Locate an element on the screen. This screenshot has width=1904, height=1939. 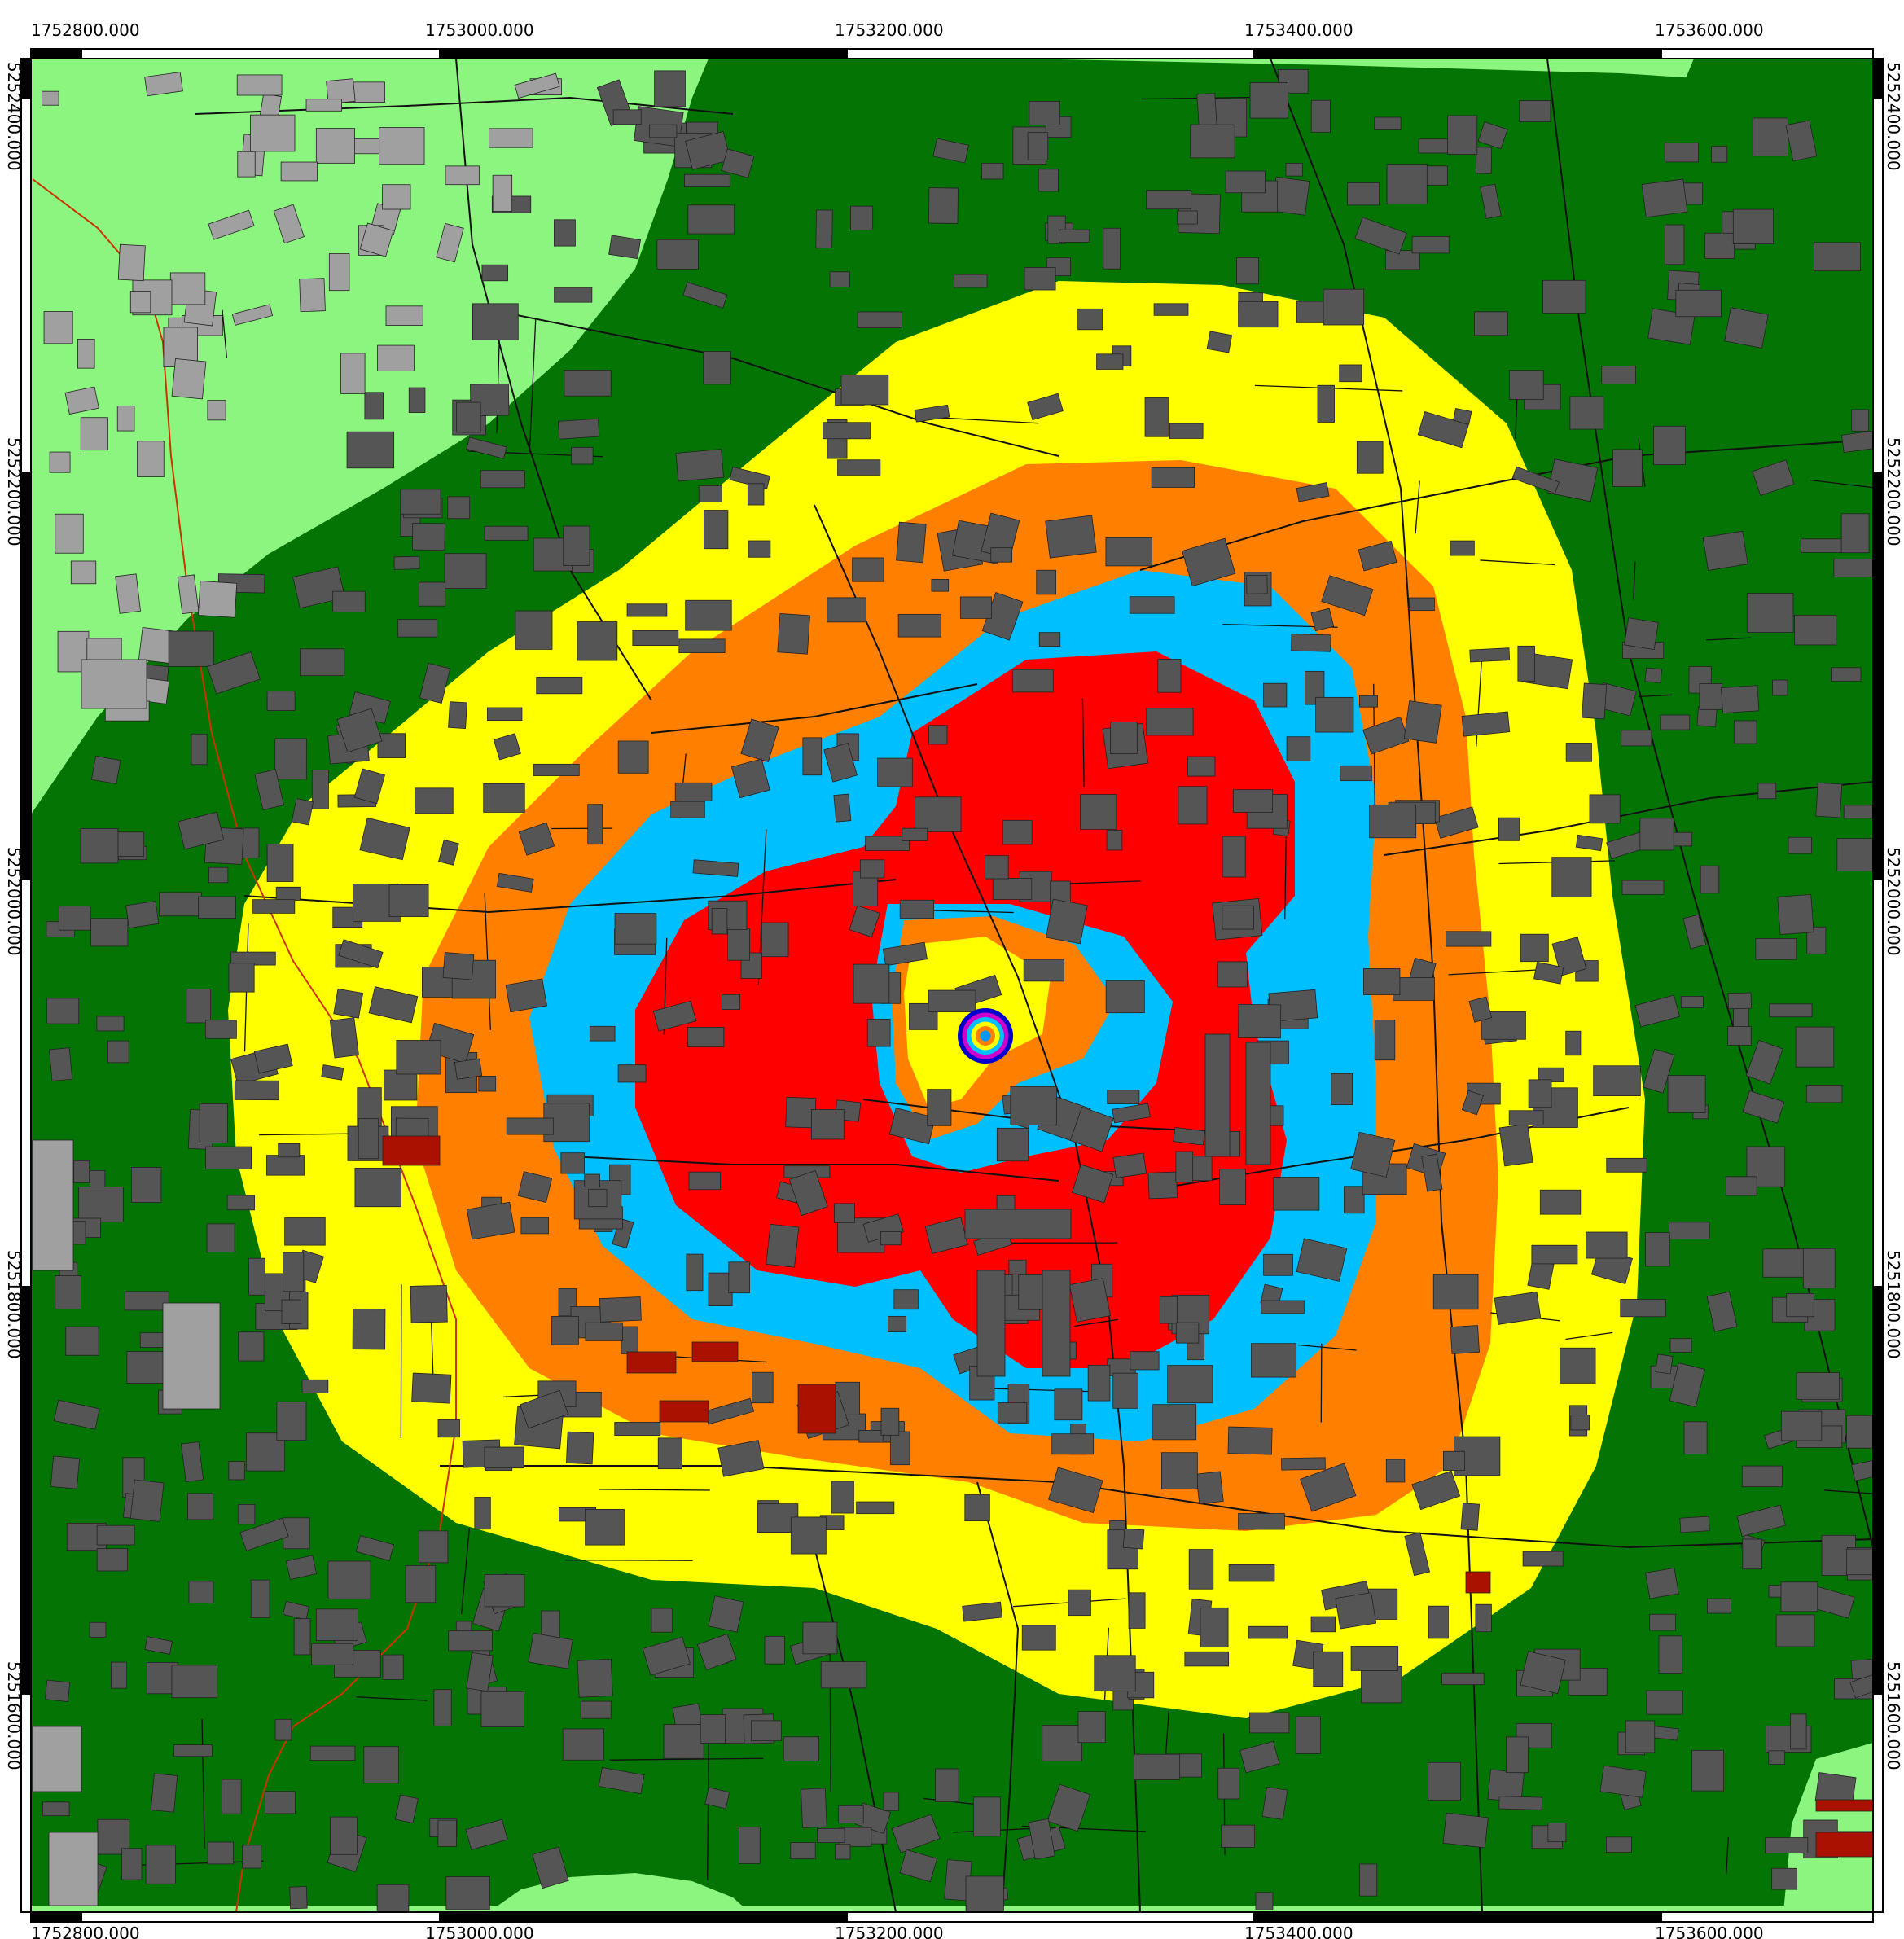
x-label-top: 1753400.000 is located at coordinates (1299, 30).